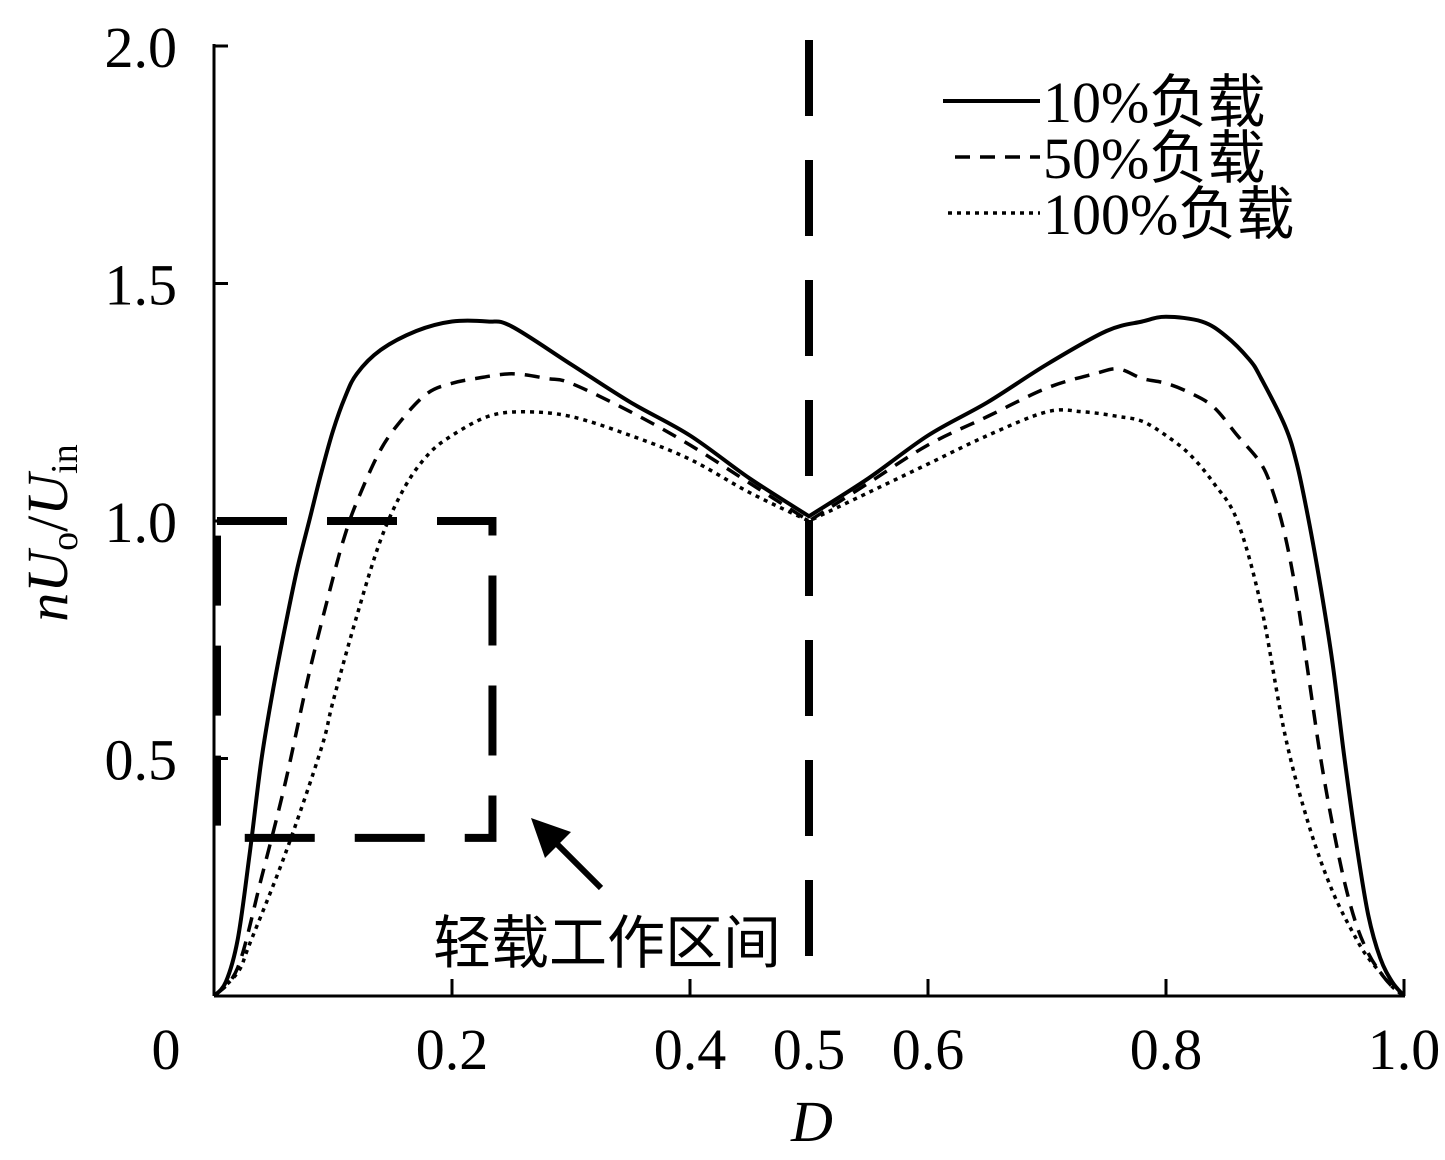  What do you see at coordinates (1166, 1049) in the screenshot?
I see `x-tick-label: 0.8` at bounding box center [1166, 1049].